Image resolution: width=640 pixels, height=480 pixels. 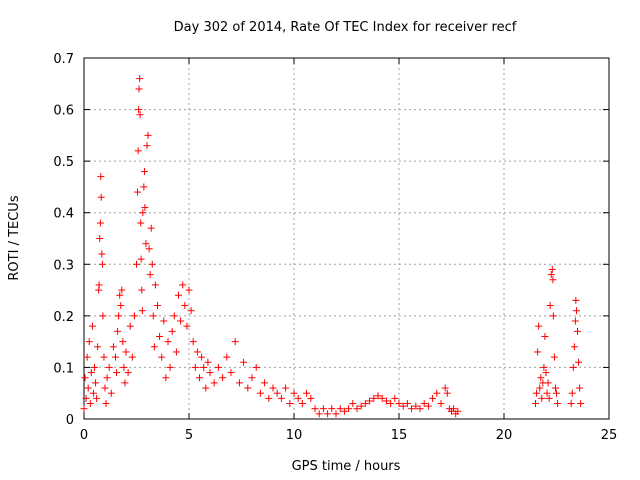 What do you see at coordinates (63, 59) in the screenshot?
I see `y-tick-label: 0.7` at bounding box center [63, 59].